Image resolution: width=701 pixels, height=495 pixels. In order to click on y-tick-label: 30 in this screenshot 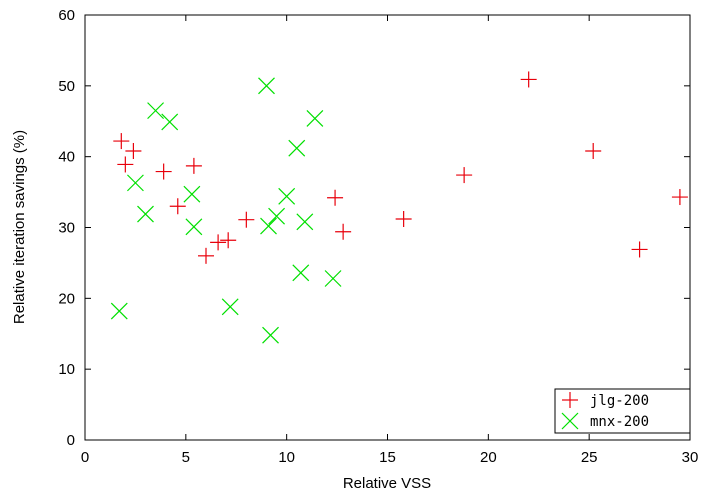, I will do `click(66, 228)`.